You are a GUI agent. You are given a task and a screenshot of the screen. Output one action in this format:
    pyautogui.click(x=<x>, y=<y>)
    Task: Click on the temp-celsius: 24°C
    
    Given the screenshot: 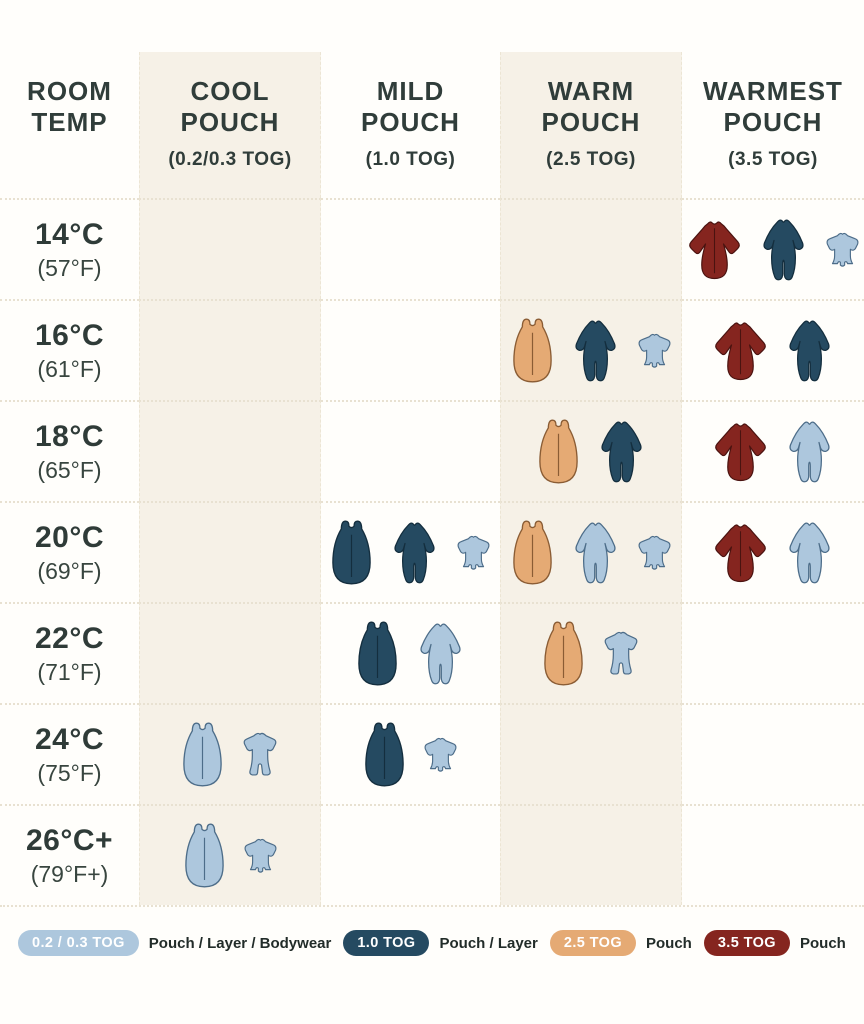 What is the action you would take?
    pyautogui.click(x=69, y=739)
    